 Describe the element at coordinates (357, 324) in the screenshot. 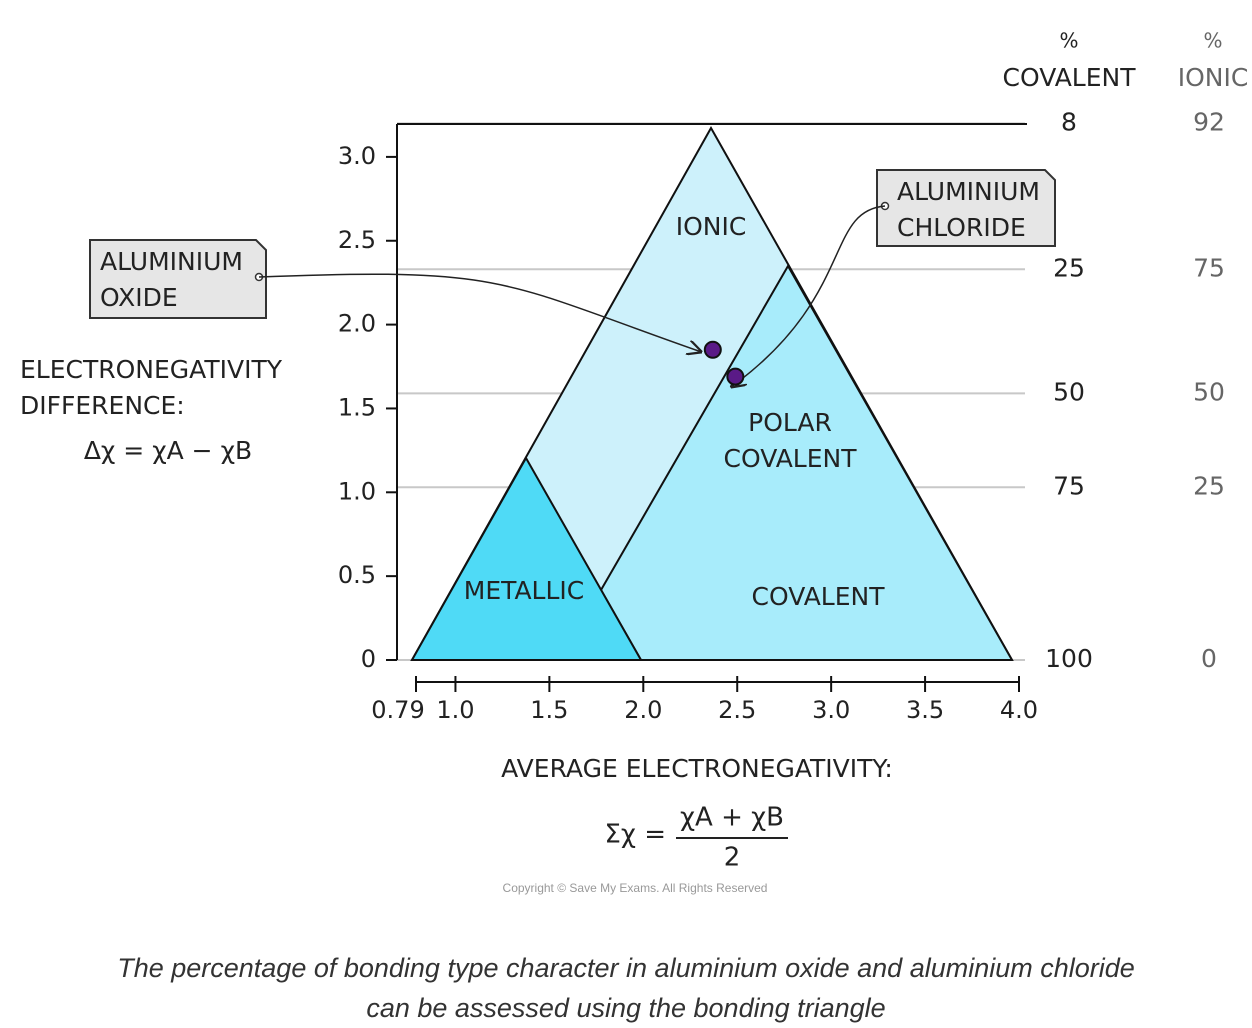

I see `y-tick-label: 2.0` at that location.